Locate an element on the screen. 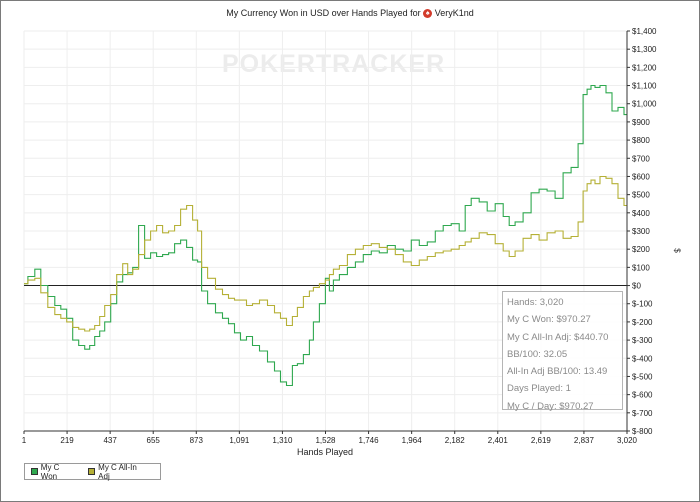 This screenshot has height=502, width=700. x-tick-label: 655 is located at coordinates (154, 440).